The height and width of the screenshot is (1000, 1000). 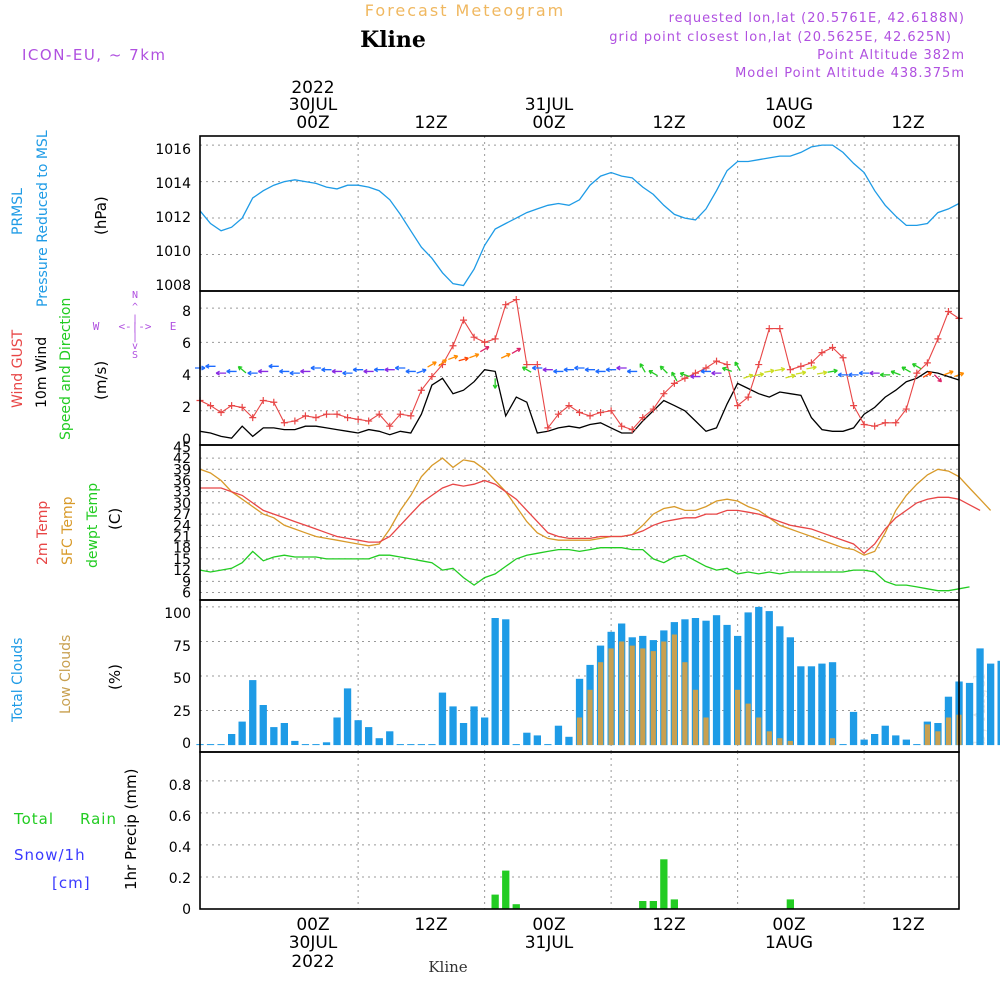 I want to click on temp-dewpt-label: dewpt Temp, so click(x=93, y=525).